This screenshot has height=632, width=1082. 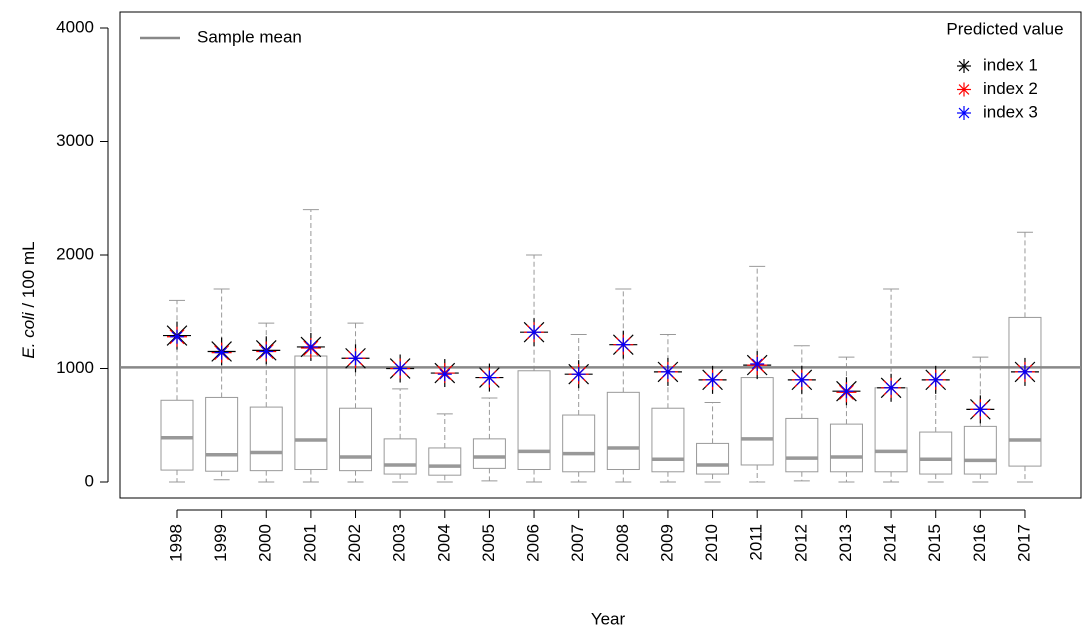 I want to click on x-tick-label: 2011, so click(x=756, y=542).